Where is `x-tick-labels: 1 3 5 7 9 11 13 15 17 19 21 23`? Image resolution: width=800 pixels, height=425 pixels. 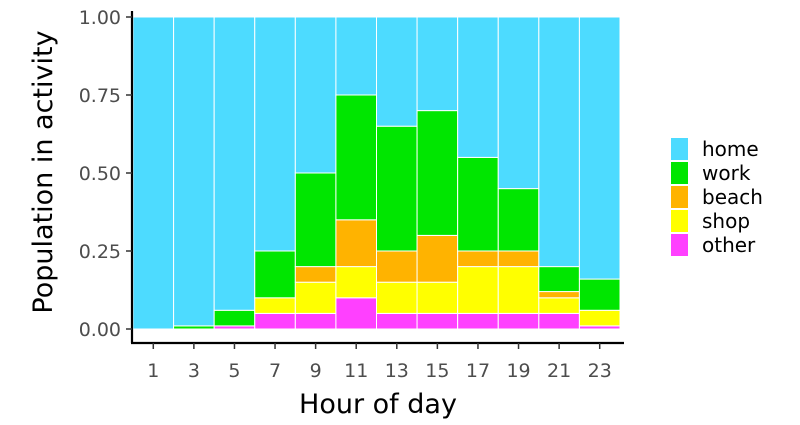 x-tick-labels: 1 3 5 7 9 11 13 15 17 19 21 23 is located at coordinates (379, 371).